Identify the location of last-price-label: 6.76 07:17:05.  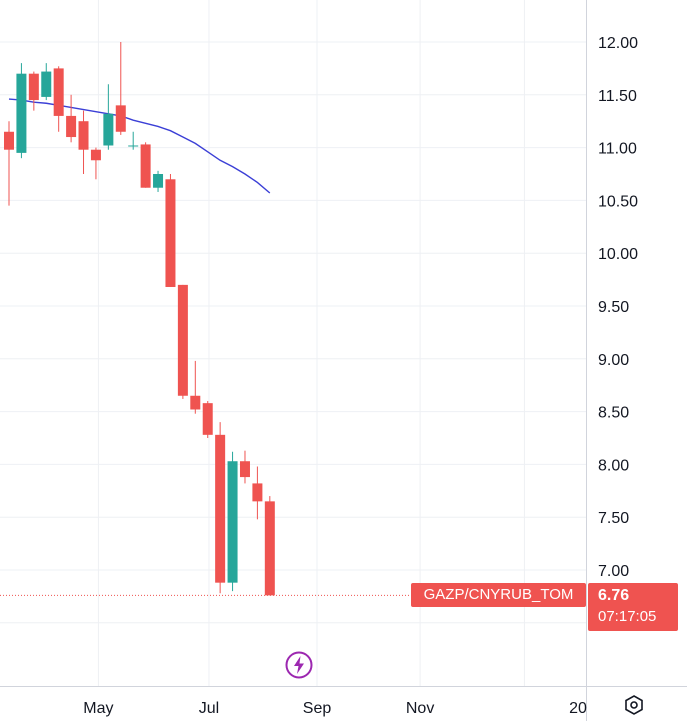
(633, 607).